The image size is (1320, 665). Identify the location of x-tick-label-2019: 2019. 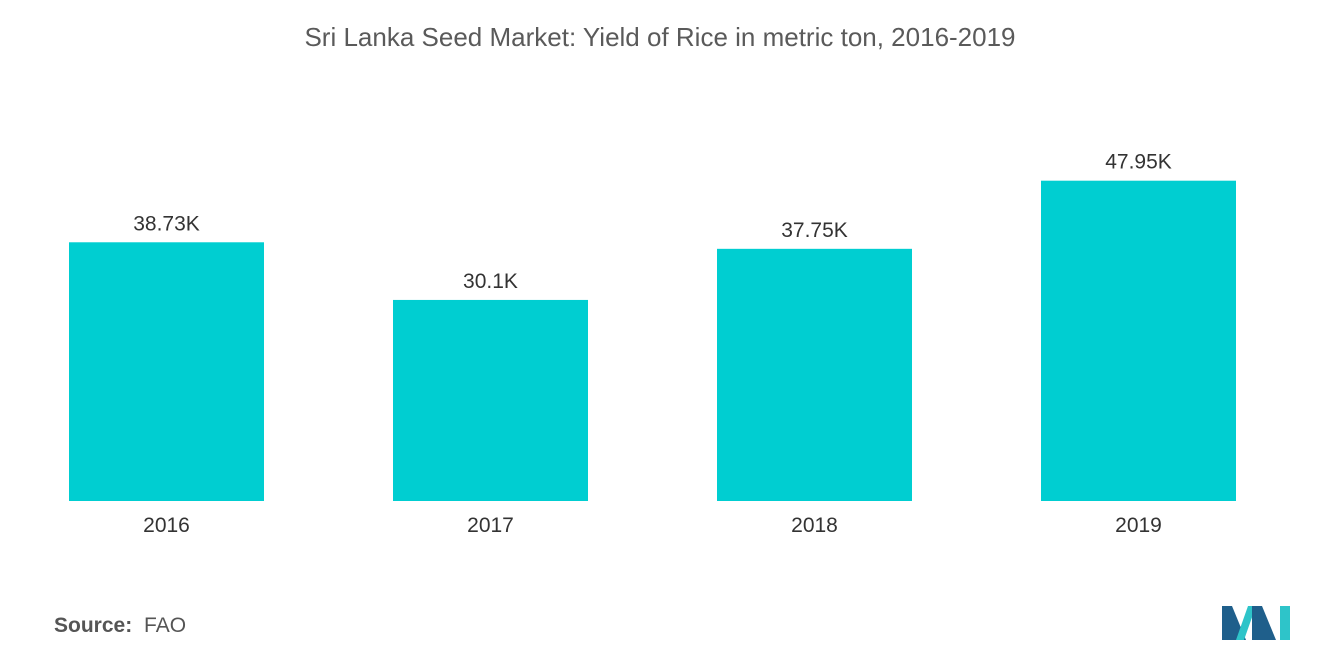
(1138, 525).